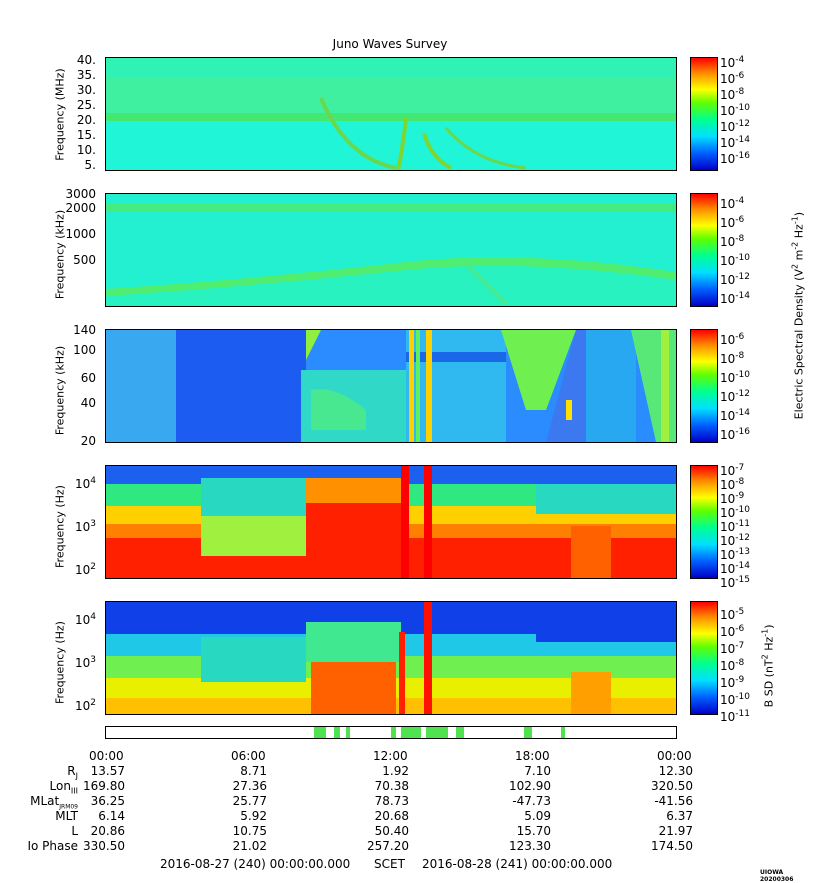  I want to click on footer-start-time: 2016-08-27 (240) 00:00:00.000, so click(255, 864).